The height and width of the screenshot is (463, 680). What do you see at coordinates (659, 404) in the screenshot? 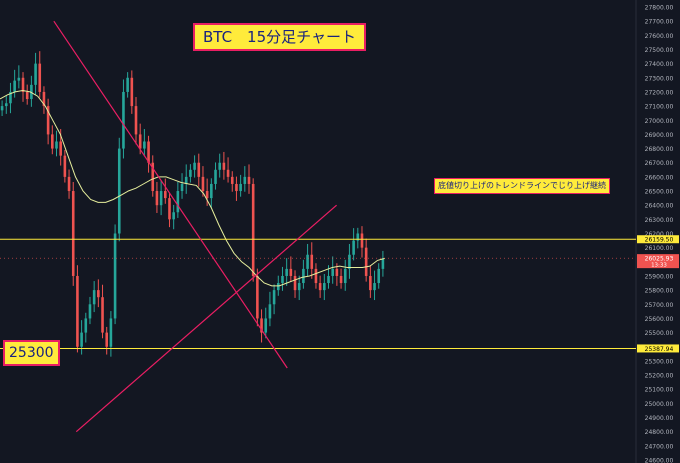
I see `price-tick-label: 25000.00` at bounding box center [659, 404].